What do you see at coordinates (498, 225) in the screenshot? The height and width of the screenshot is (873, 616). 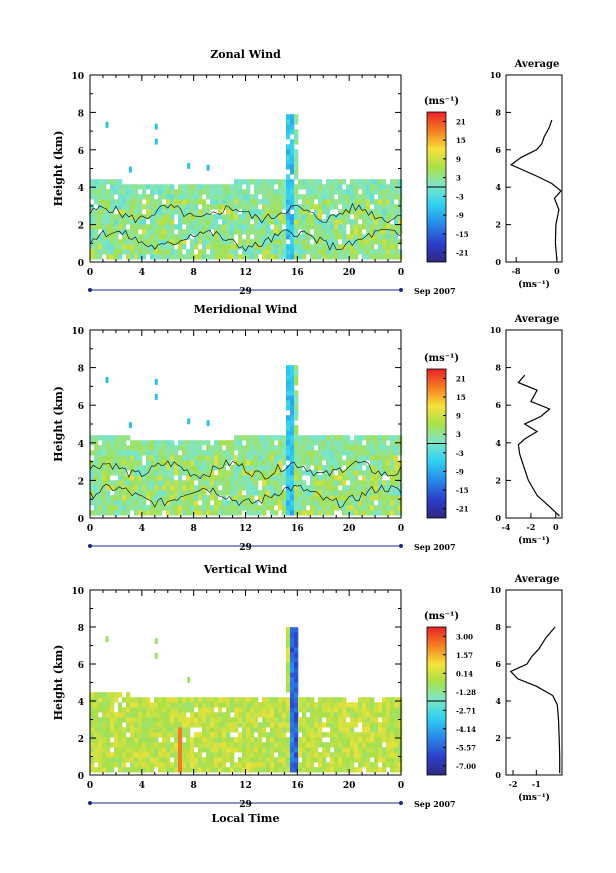 I see `avg-y-tick-label: 2` at bounding box center [498, 225].